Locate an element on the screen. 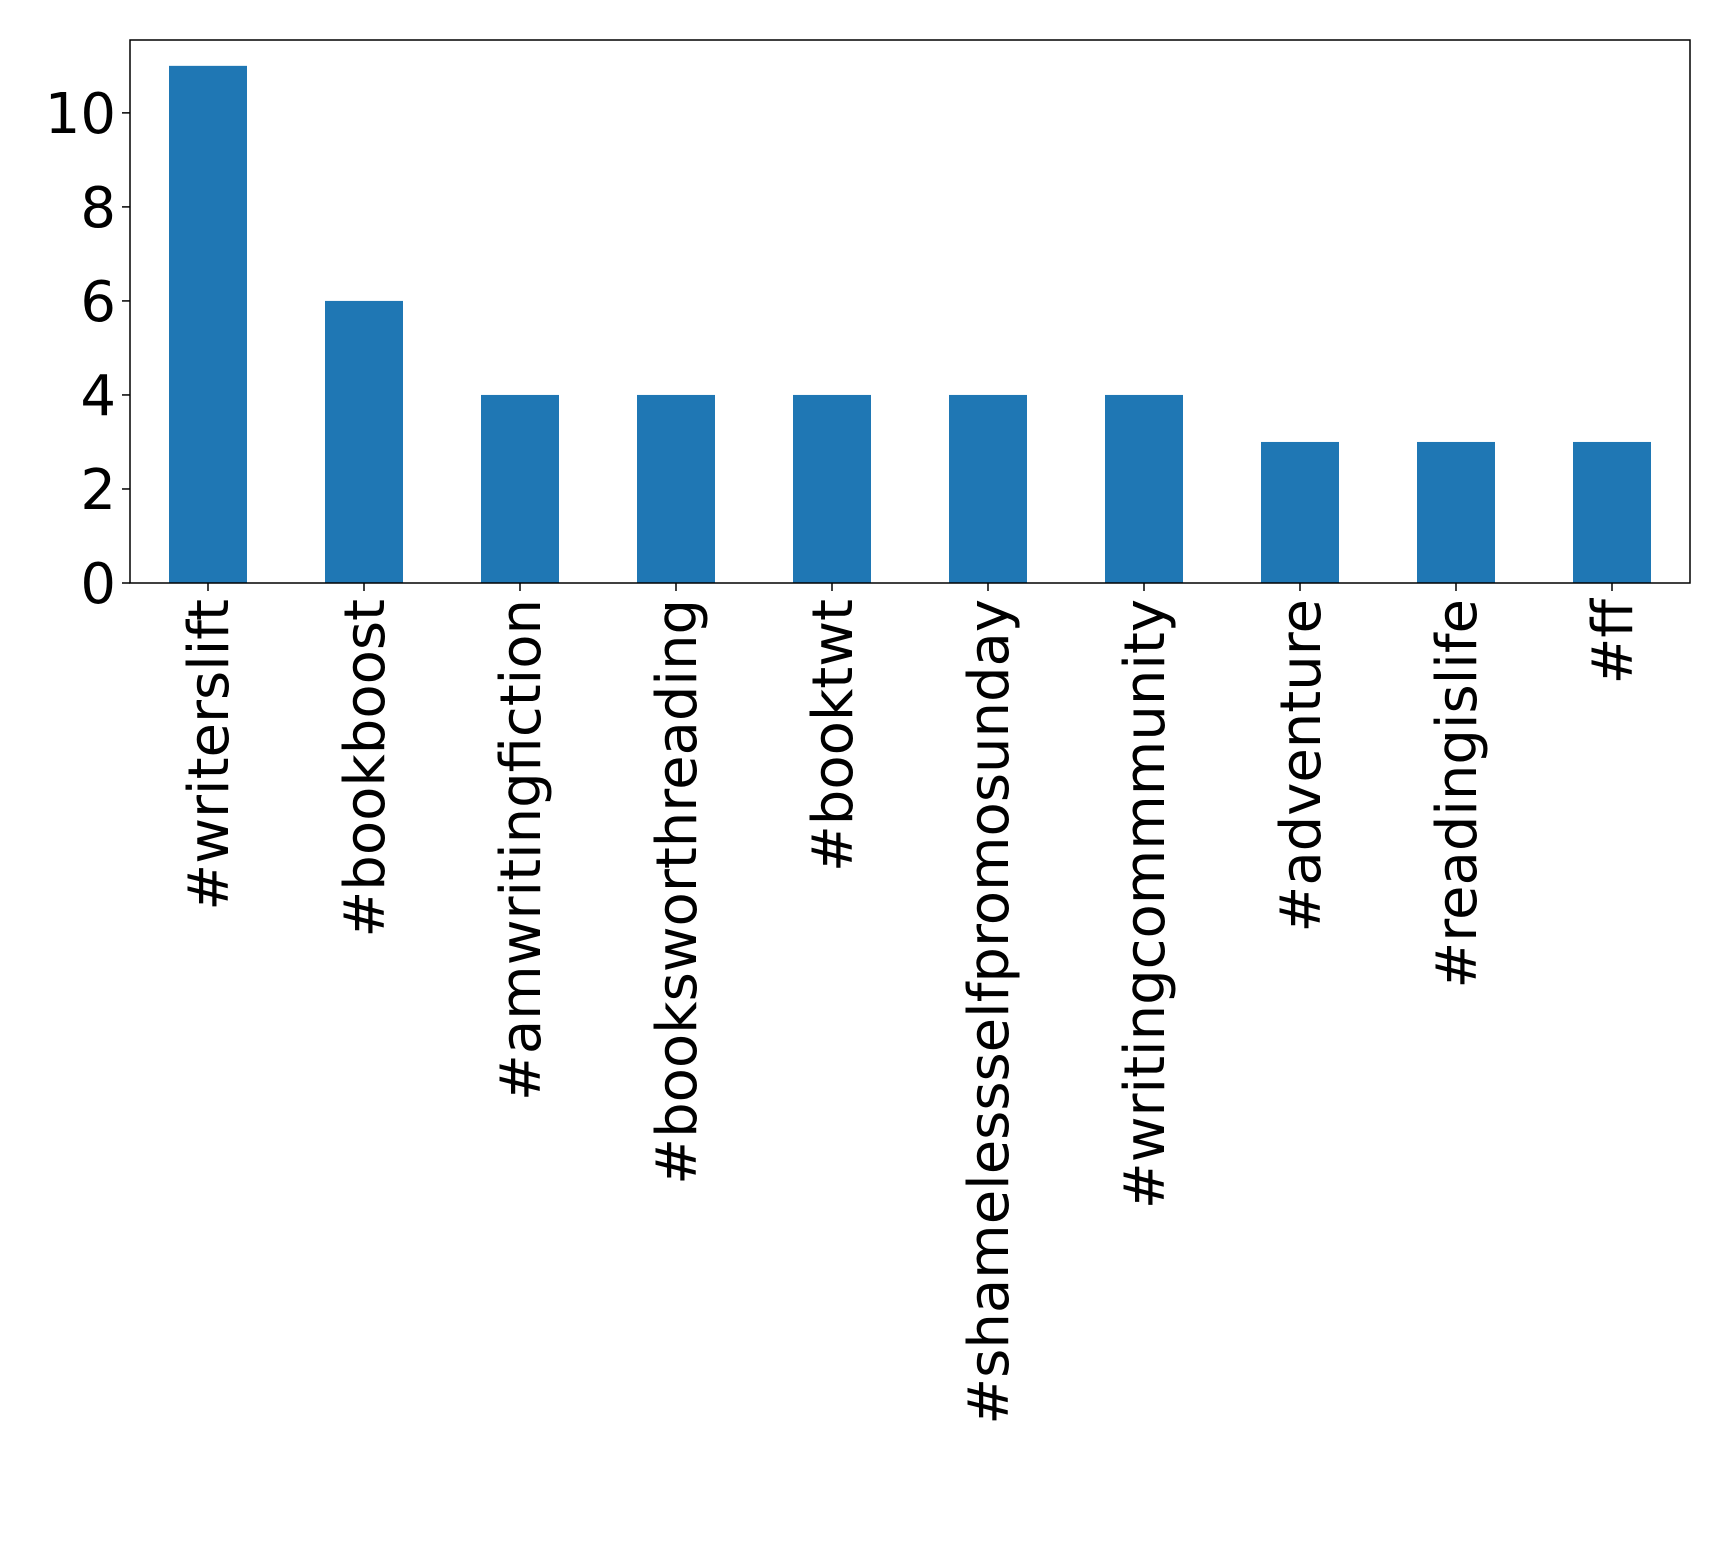  x-tick-label: #writingcommmunity is located at coordinates (1145, 904).